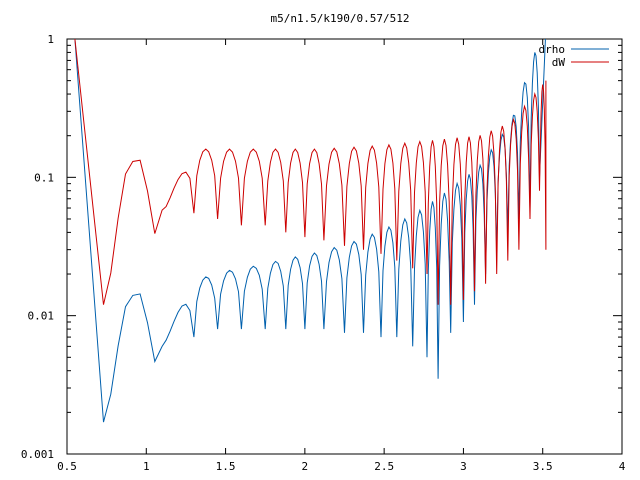  Describe the element at coordinates (339, 18) in the screenshot. I see `chart-title: m5/n1.5/k190/0.57/512` at that location.